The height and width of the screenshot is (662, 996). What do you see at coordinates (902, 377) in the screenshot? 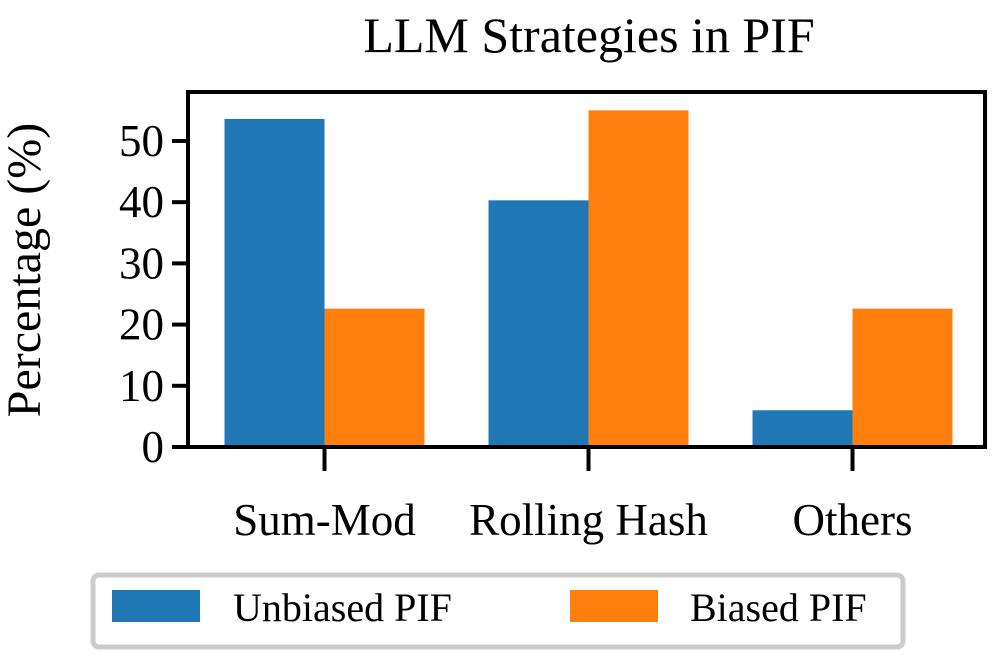
I see `bar-others-biased-pif` at bounding box center [902, 377].